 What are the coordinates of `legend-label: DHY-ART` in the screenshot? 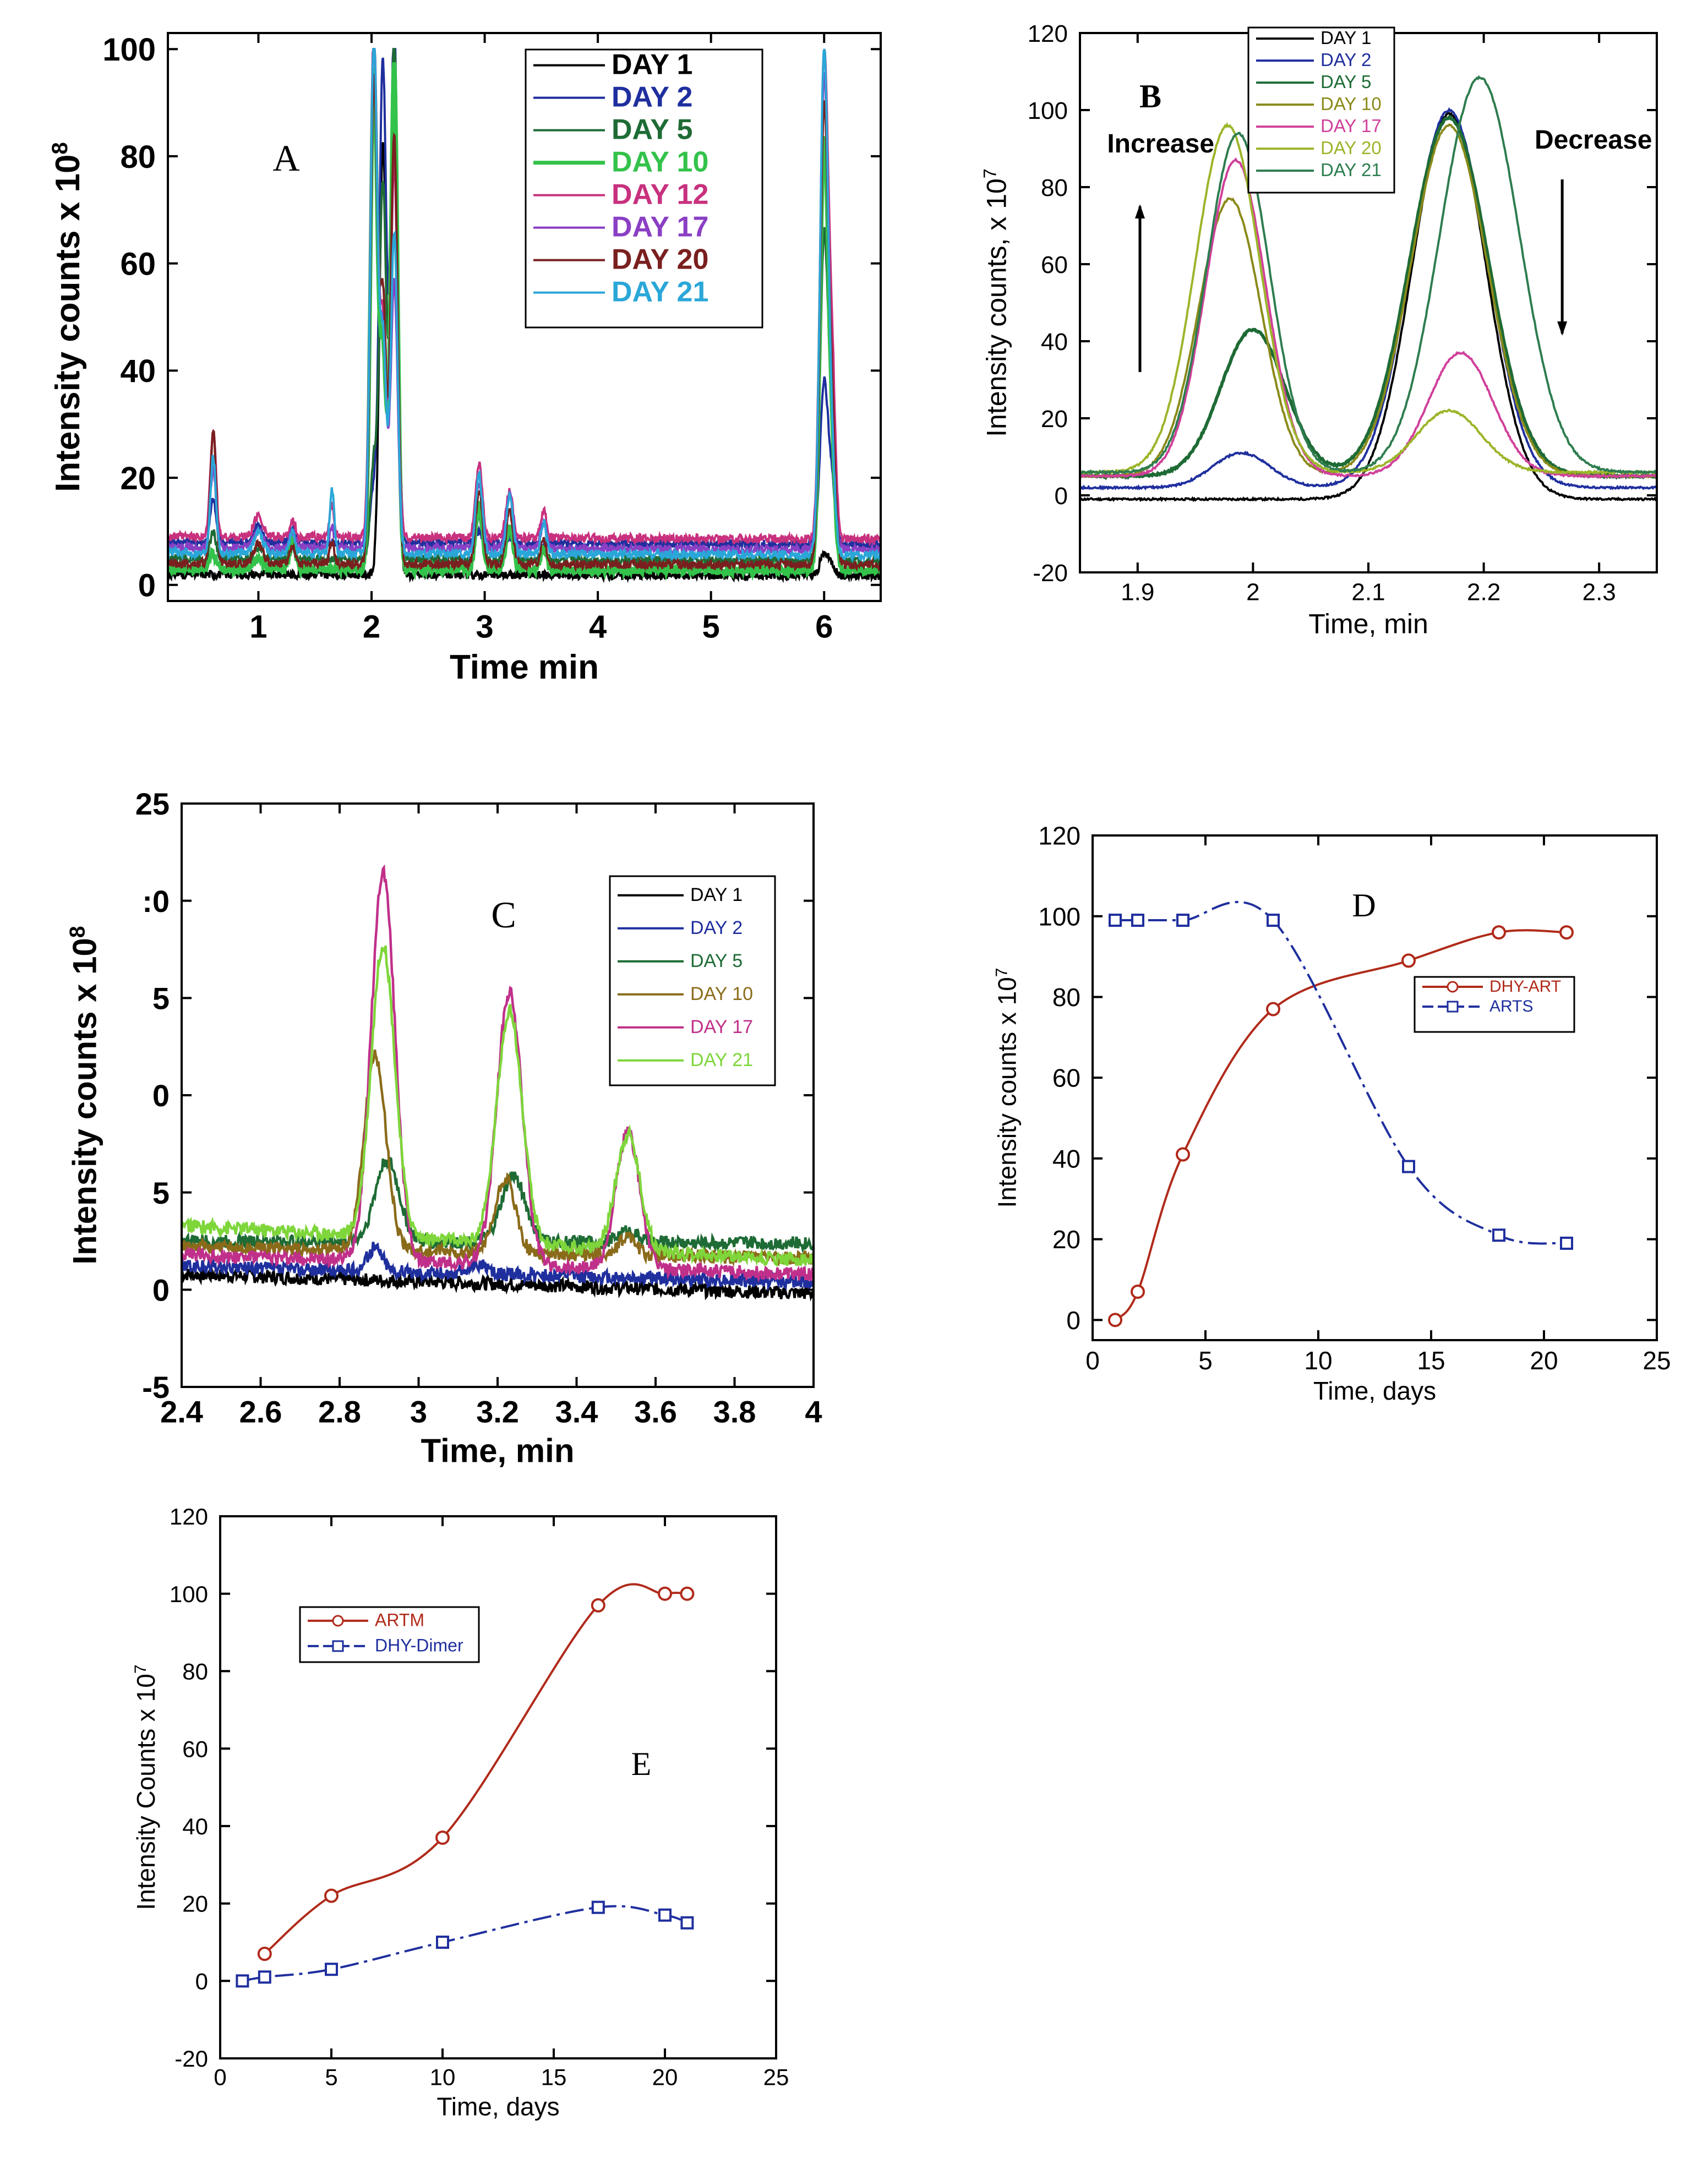 It's located at (1525, 986).